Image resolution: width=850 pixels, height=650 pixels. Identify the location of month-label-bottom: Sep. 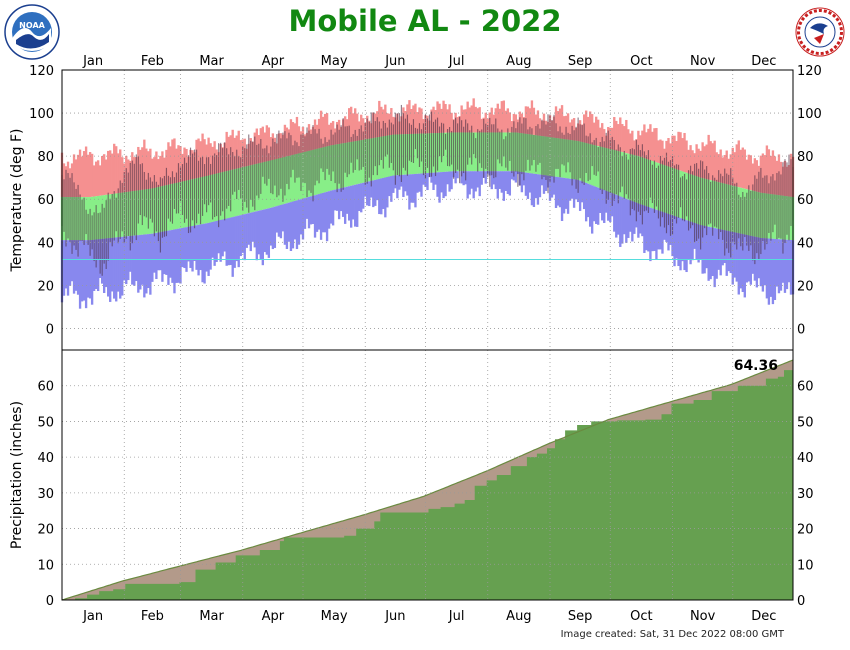
(580, 616).